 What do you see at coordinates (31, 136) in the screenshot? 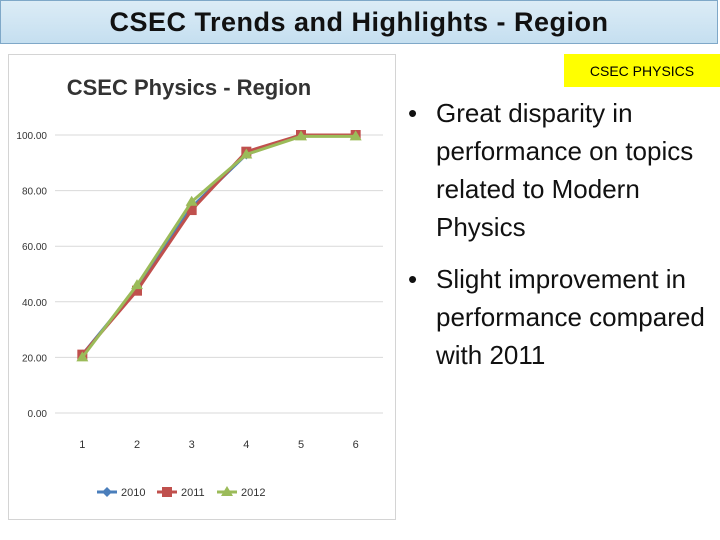
I see `y-tick-label: 100.00` at bounding box center [31, 136].